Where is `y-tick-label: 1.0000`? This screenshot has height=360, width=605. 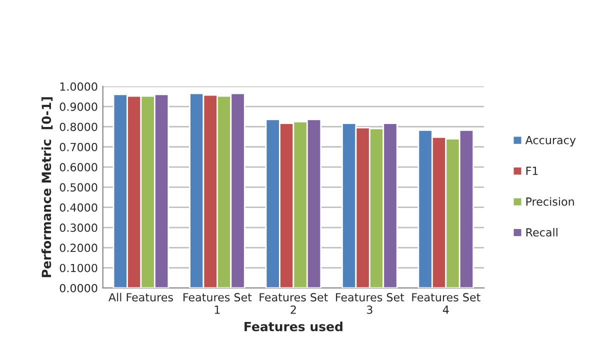 y-tick-label: 1.0000 is located at coordinates (79, 86).